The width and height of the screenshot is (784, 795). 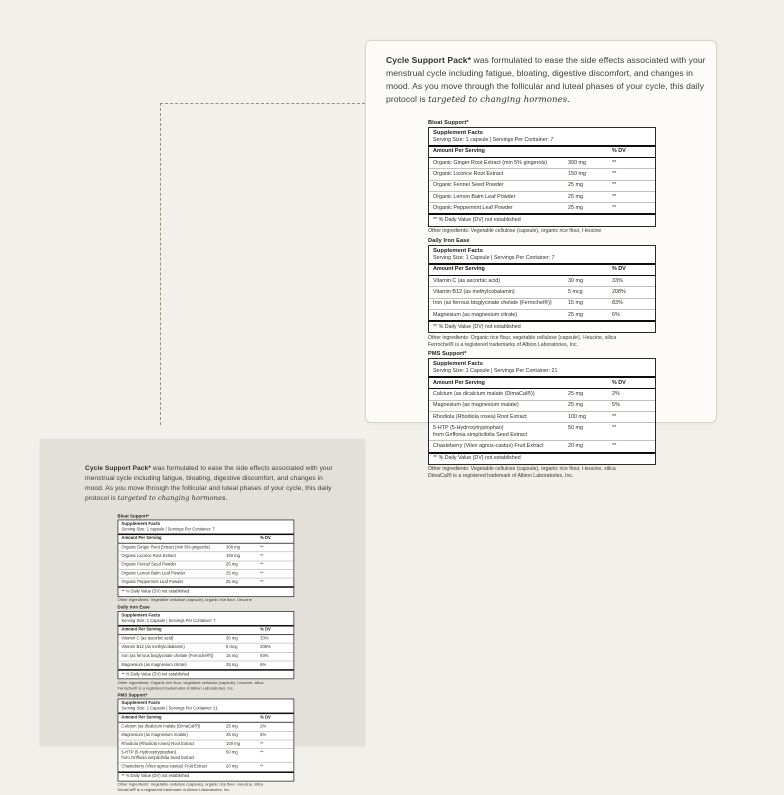 What do you see at coordinates (133, 608) in the screenshot?
I see `panel-title: Daily Iron Ease` at bounding box center [133, 608].